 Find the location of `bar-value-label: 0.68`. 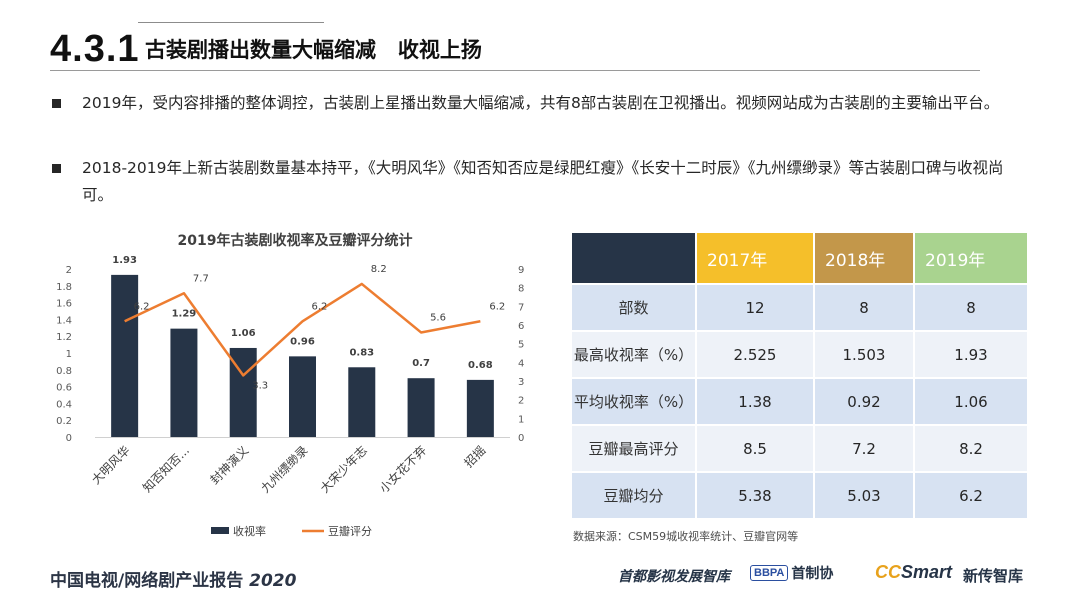

bar-value-label: 0.68 is located at coordinates (480, 365).